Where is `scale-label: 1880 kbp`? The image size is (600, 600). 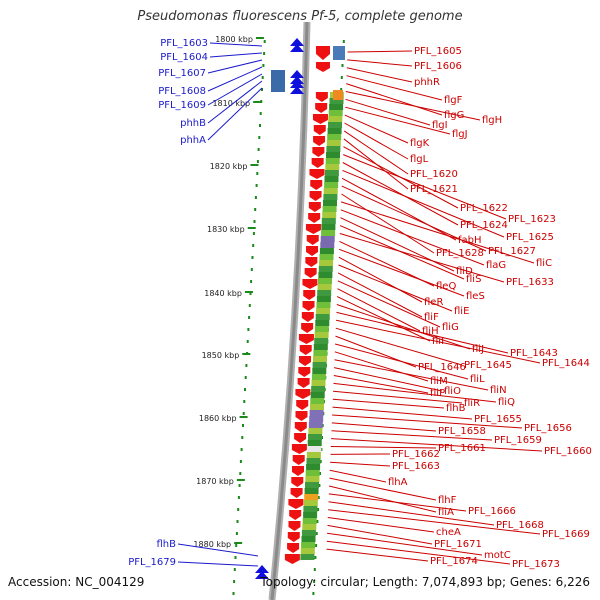
scale-label: 1880 kbp is located at coordinates (212, 544).